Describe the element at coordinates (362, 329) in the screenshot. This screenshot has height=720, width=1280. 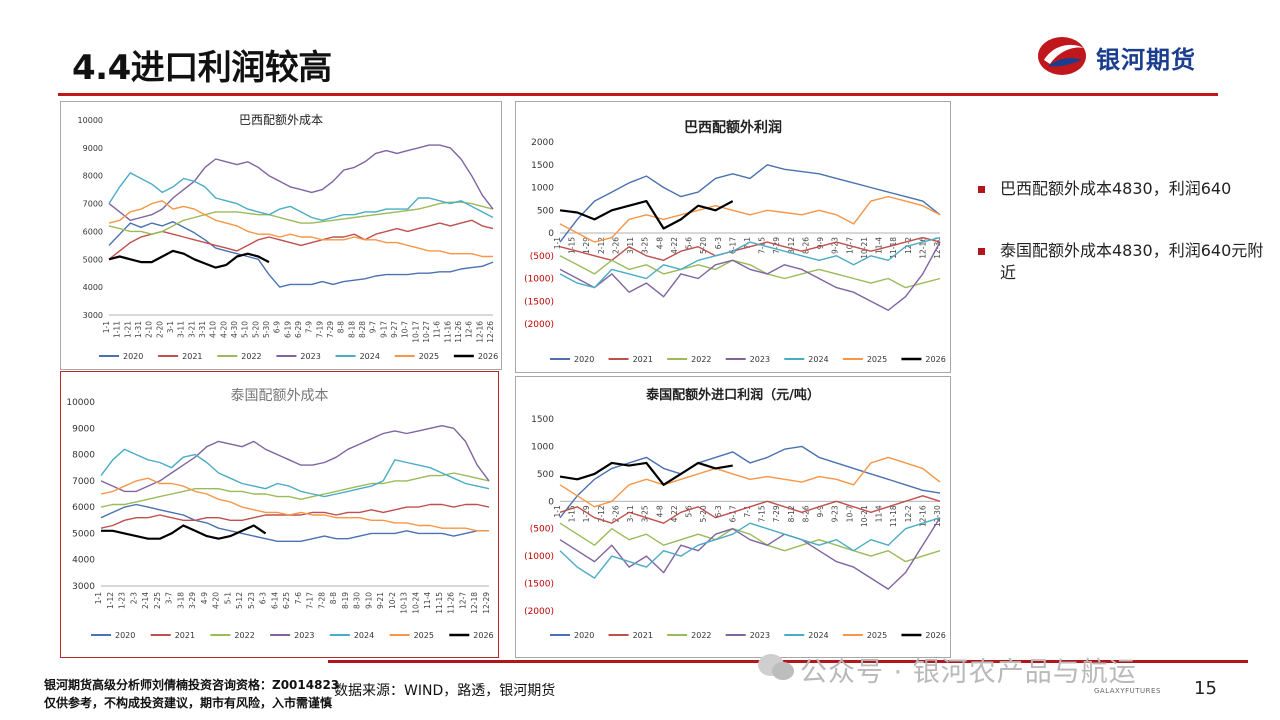
I see `x-tick-label: 8-28` at that location.